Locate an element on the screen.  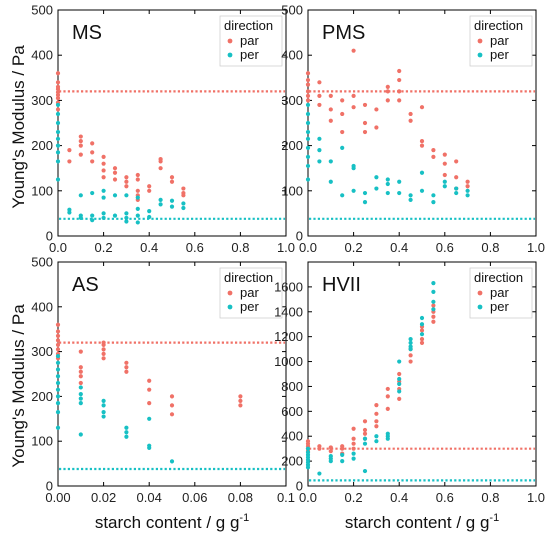
y-tick-label: 600 is located at coordinates (292, 411).